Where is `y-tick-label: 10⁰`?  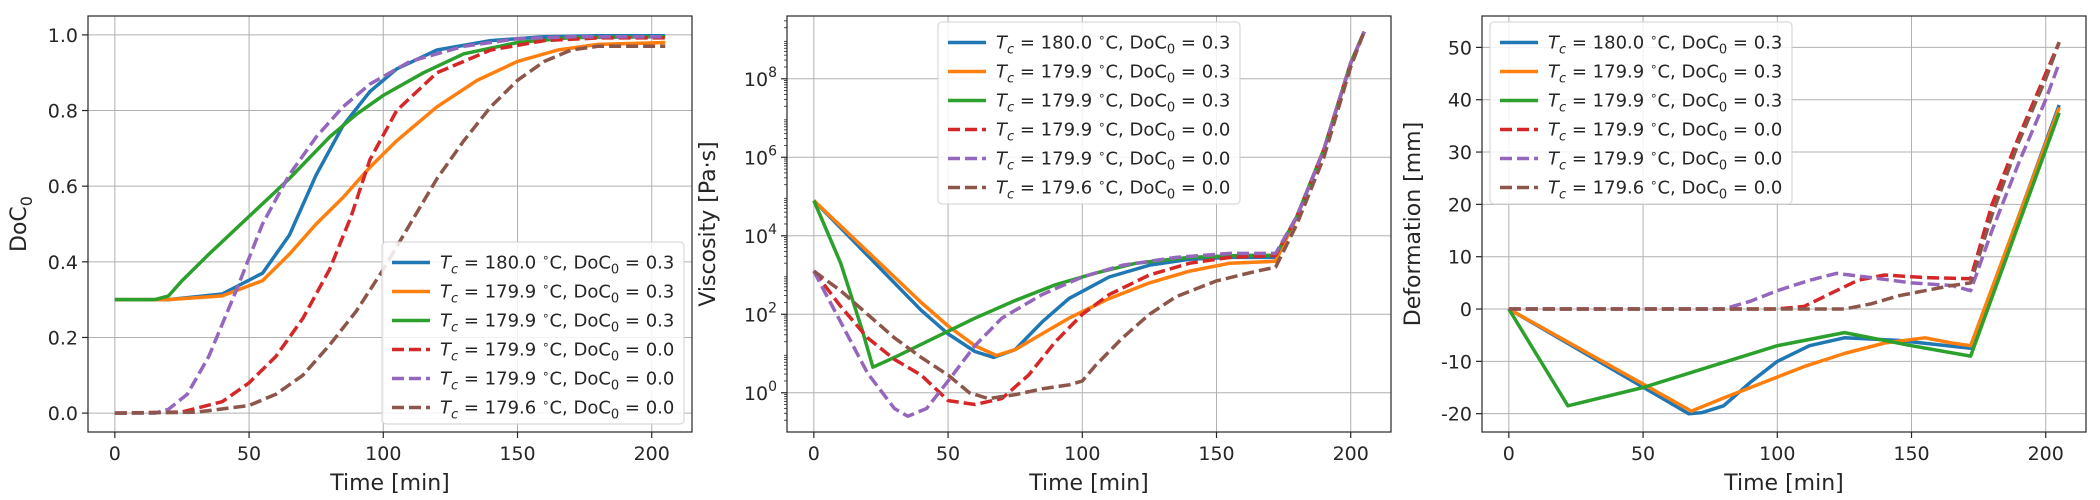
y-tick-label: 10⁰ is located at coordinates (760, 392).